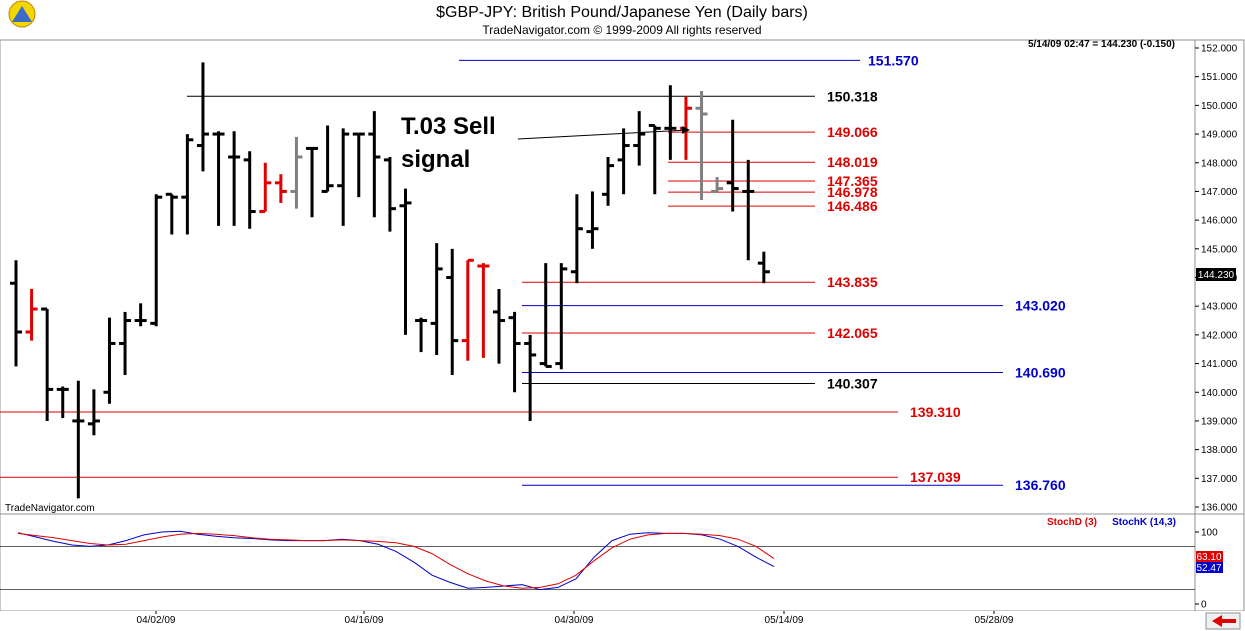  I want to click on price-tick-label: 141.000, so click(1219, 364).